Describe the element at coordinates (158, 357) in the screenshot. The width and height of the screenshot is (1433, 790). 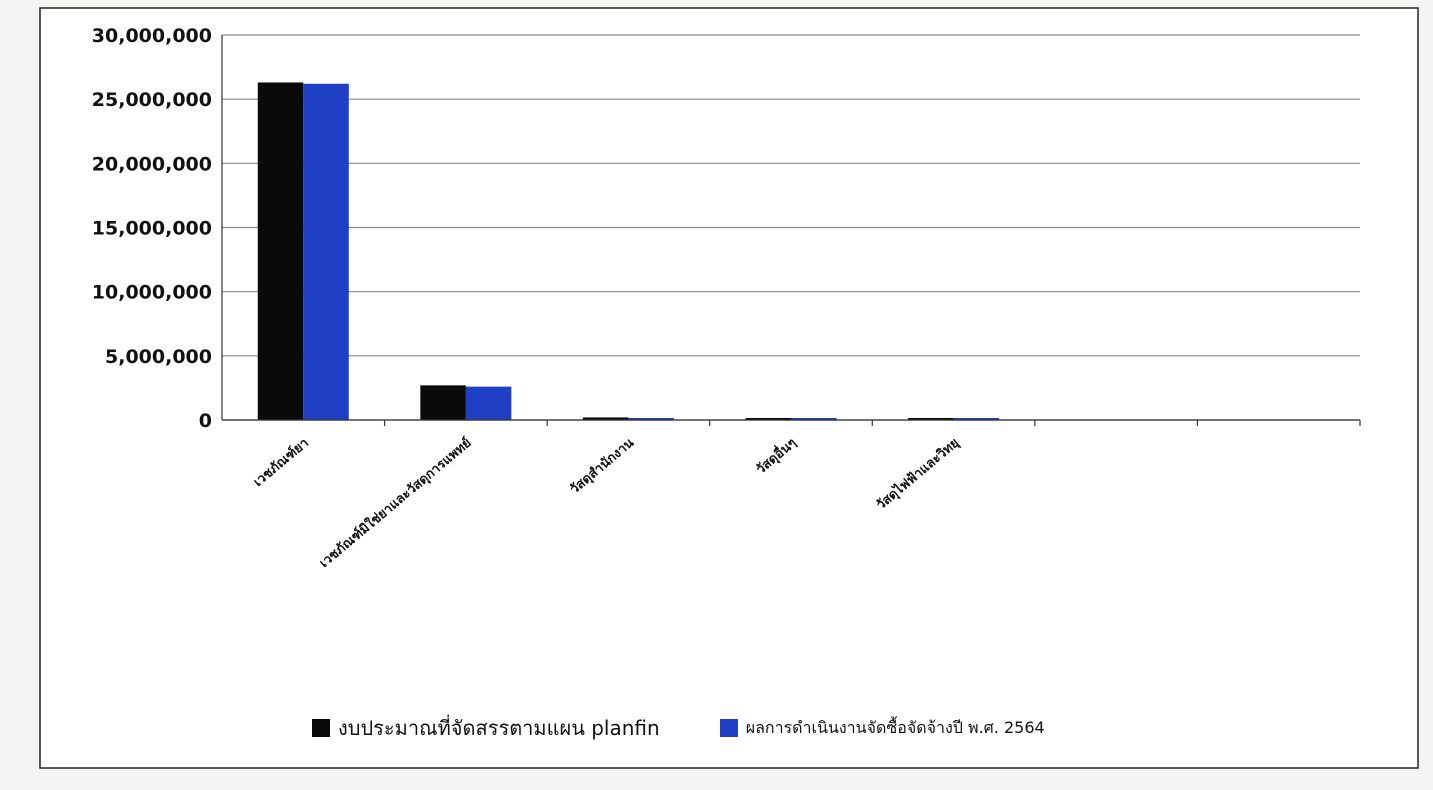
I see `y-tick-label: 5,000,000` at that location.